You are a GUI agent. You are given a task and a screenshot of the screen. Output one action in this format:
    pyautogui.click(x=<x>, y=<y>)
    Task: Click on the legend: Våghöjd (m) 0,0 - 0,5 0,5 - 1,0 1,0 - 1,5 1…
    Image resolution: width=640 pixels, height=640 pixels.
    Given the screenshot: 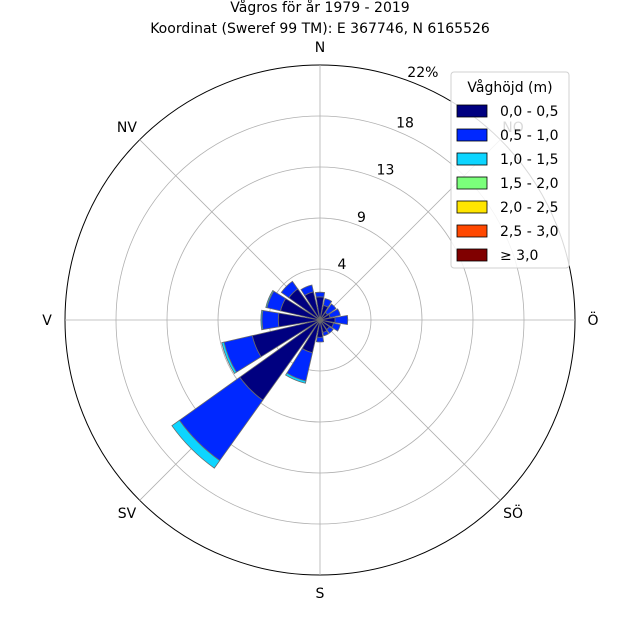 What is the action you would take?
    pyautogui.click(x=510, y=170)
    